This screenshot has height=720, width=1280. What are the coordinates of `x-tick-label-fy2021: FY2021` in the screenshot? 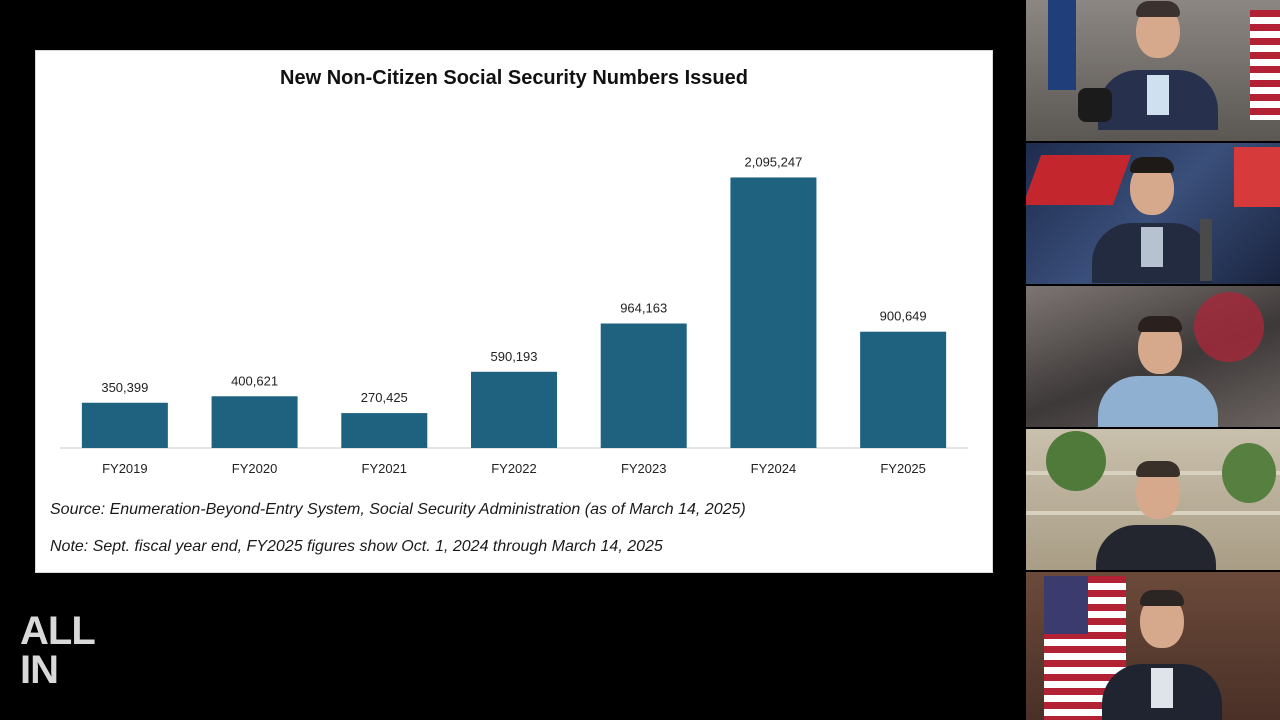 It's located at (385, 468).